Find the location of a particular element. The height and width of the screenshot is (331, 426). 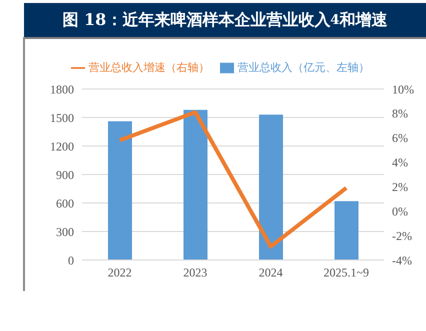

y2-tick-label: -2% is located at coordinates (402, 235).